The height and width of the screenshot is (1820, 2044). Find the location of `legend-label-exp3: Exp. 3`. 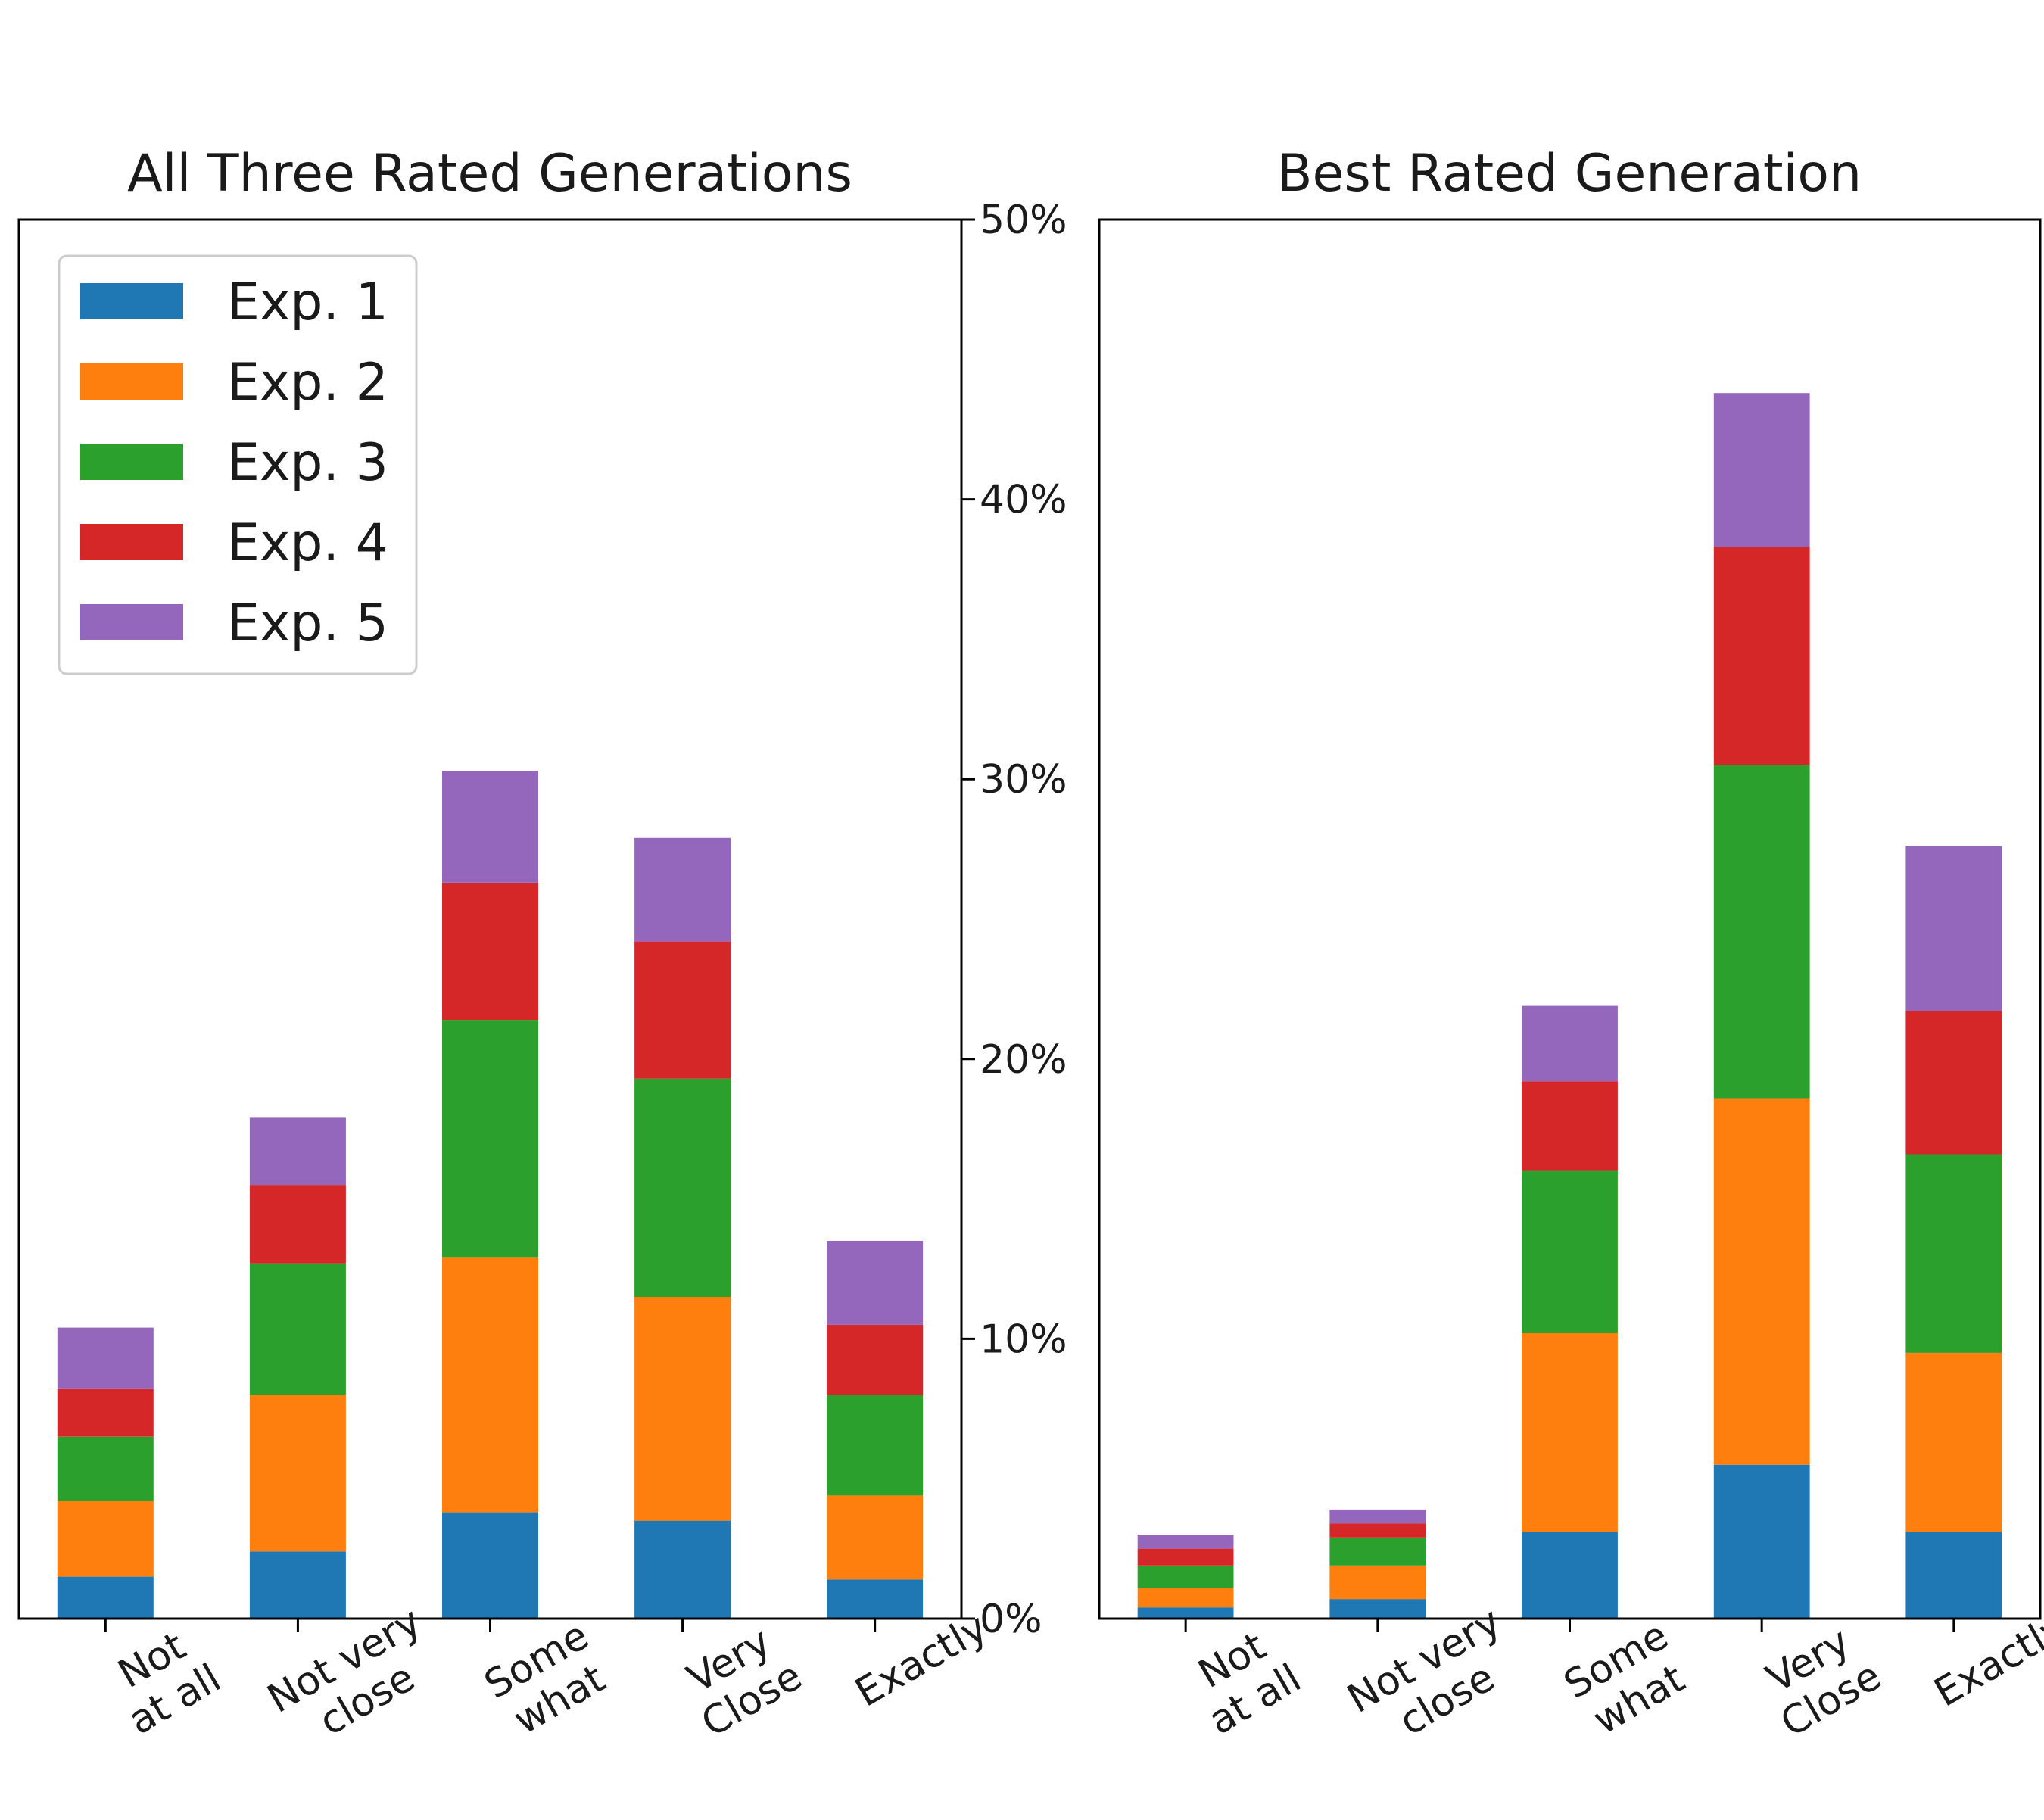

legend-label-exp3: Exp. 3 is located at coordinates (307, 463).